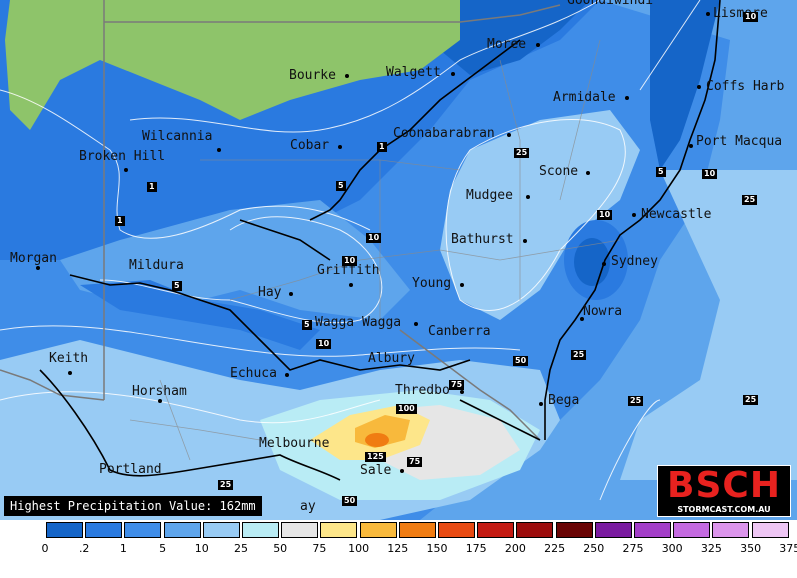 The image size is (797, 578). What do you see at coordinates (358, 322) in the screenshot?
I see `city-wagga-wagga: Wagga Wagga` at bounding box center [358, 322].